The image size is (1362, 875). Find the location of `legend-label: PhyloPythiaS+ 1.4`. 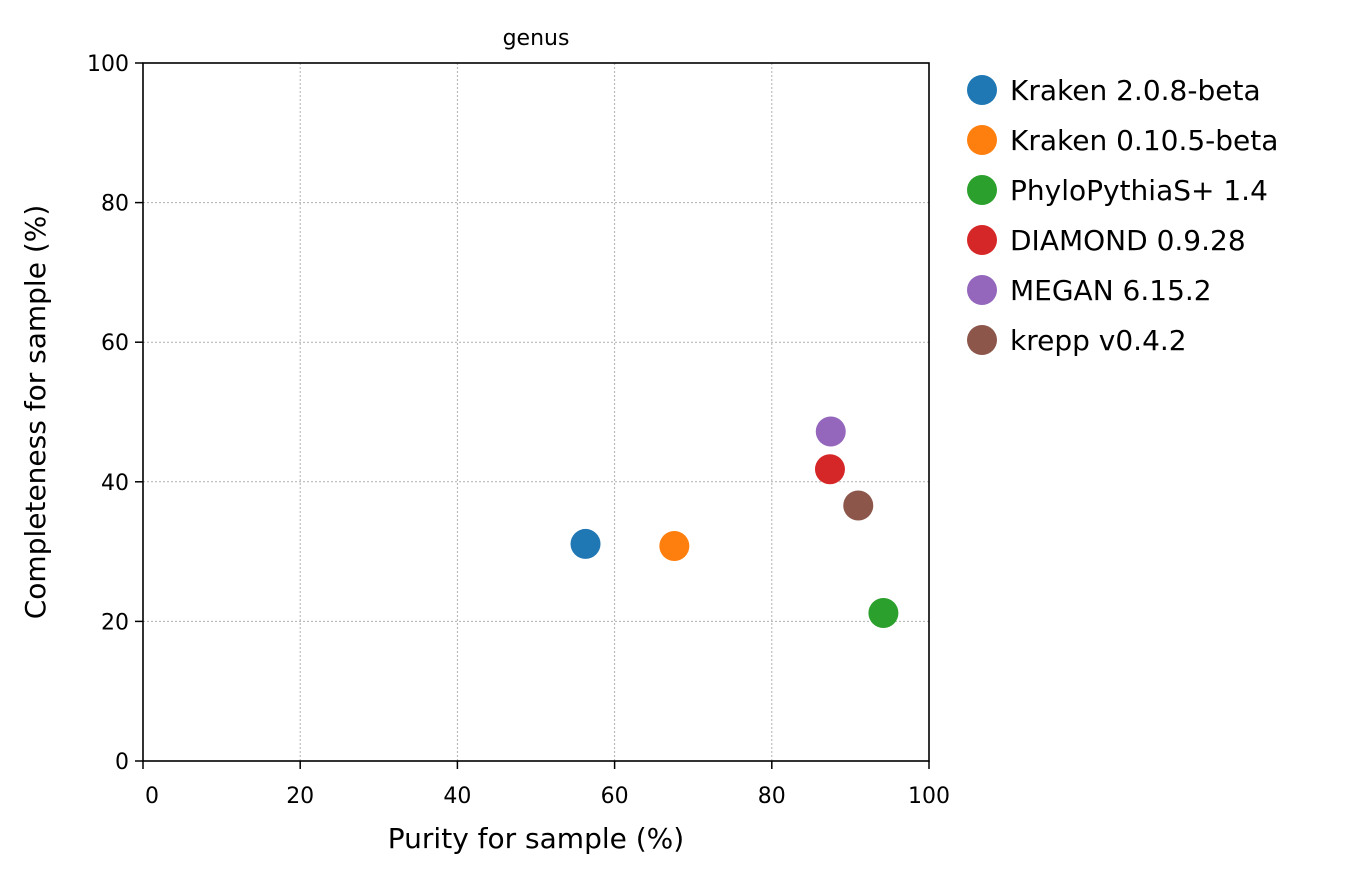

legend-label: PhyloPythiaS+ 1.4 is located at coordinates (1139, 190).